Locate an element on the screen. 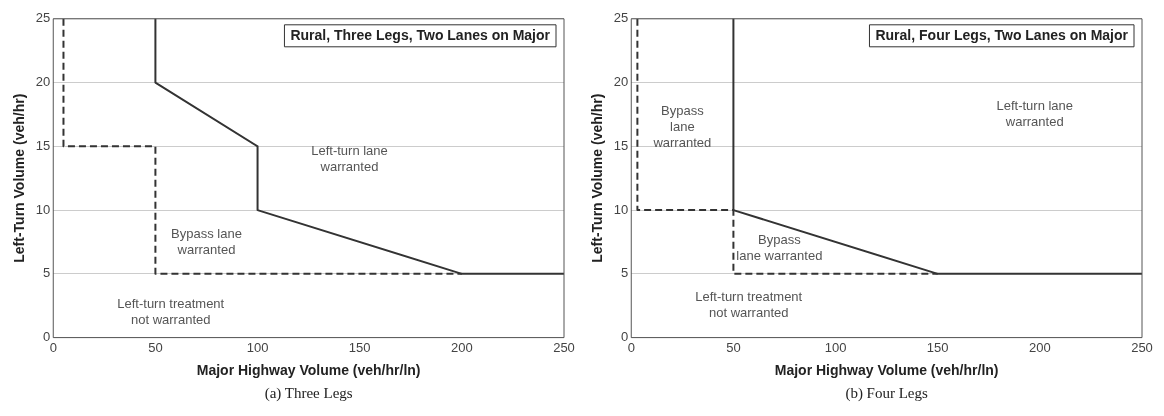 The height and width of the screenshot is (416, 1164). text: Rural, Three Legs, Two Lanes on Major is located at coordinates (420, 34).